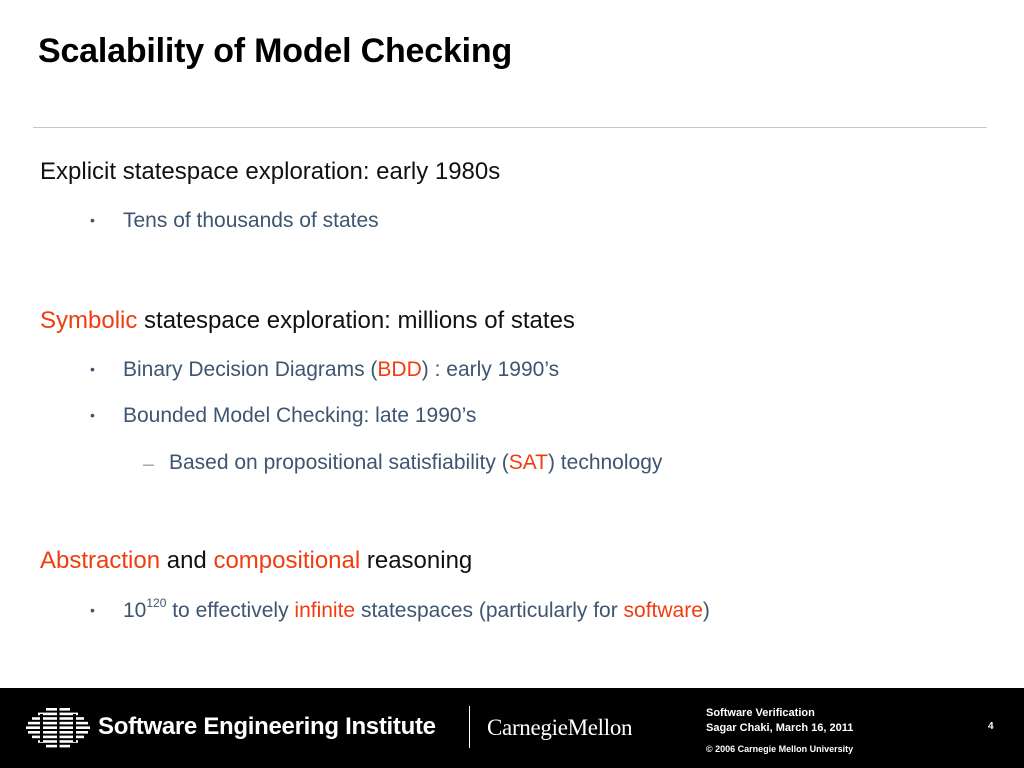 The height and width of the screenshot is (768, 1024). Describe the element at coordinates (339, 462) in the screenshot. I see `subbullet-text-pre: Based on propositional satisfiability (` at that location.